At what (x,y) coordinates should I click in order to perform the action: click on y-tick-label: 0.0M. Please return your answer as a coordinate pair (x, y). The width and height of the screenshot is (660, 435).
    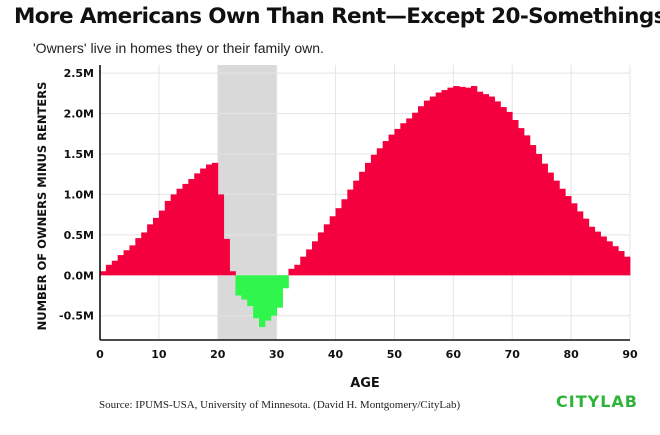
    Looking at the image, I should click on (79, 275).